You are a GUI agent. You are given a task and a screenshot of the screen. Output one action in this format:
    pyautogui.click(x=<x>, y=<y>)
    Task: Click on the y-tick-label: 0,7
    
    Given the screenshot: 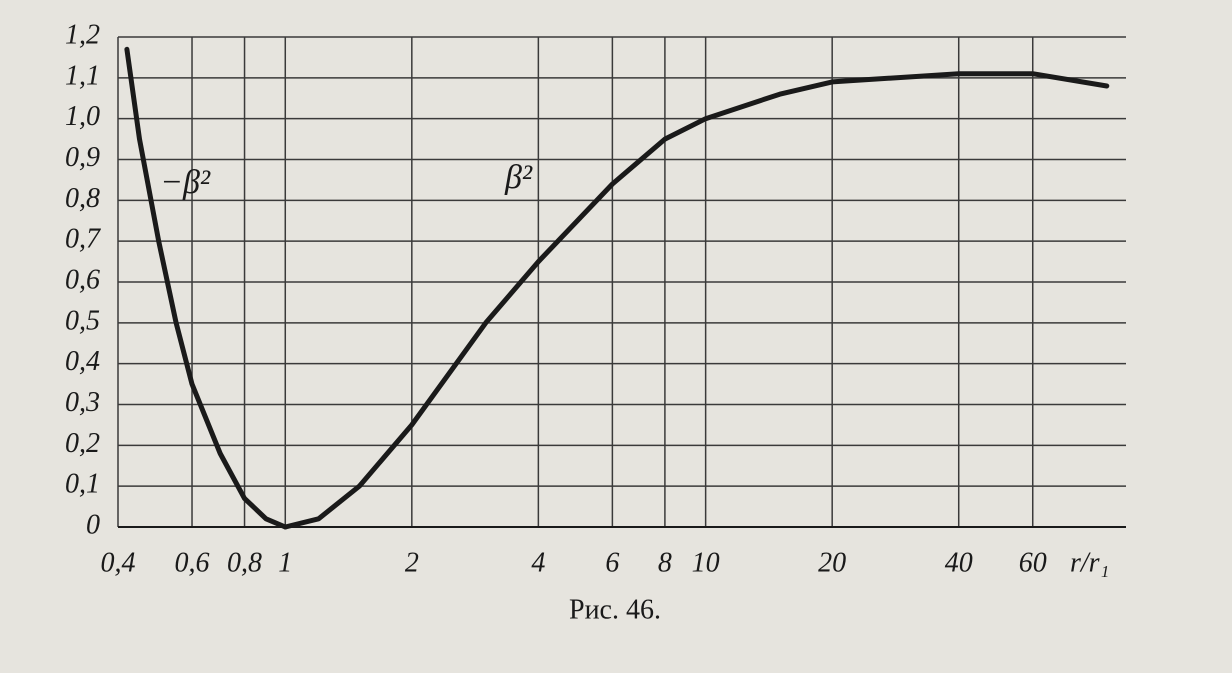 What is the action you would take?
    pyautogui.click(x=83, y=239)
    